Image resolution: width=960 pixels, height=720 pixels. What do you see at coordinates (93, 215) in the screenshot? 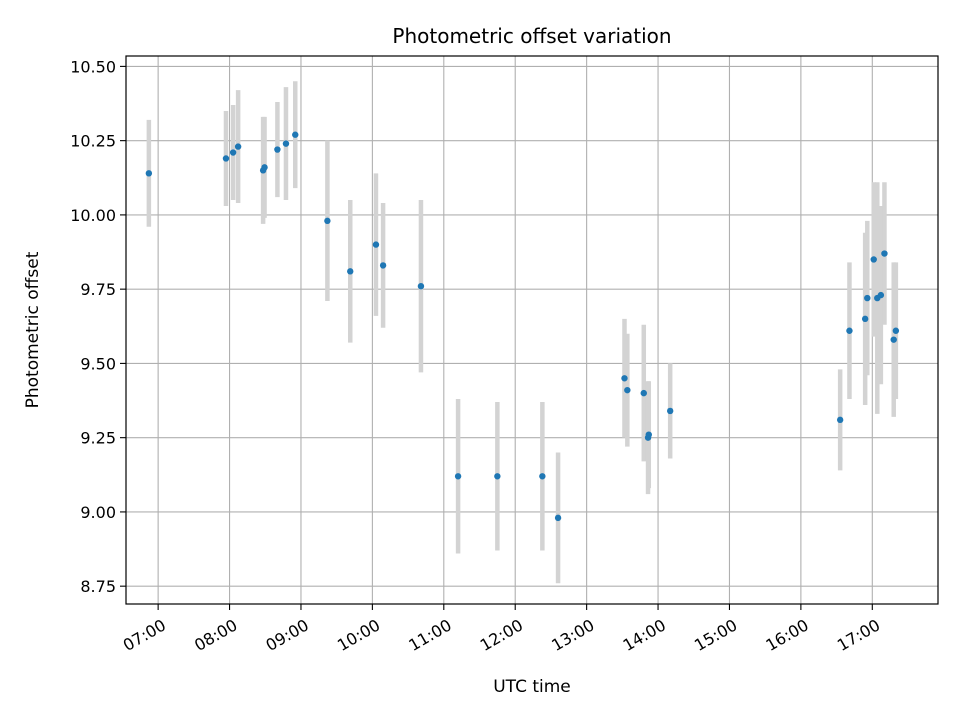
I see `y-tick-label: 10.00` at bounding box center [93, 215].